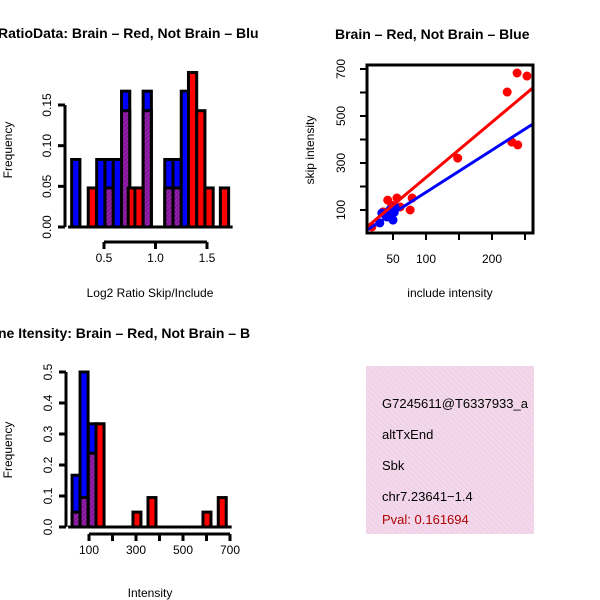  Describe the element at coordinates (48, 526) in the screenshot. I see `y-tick-label: 0.0` at that location.